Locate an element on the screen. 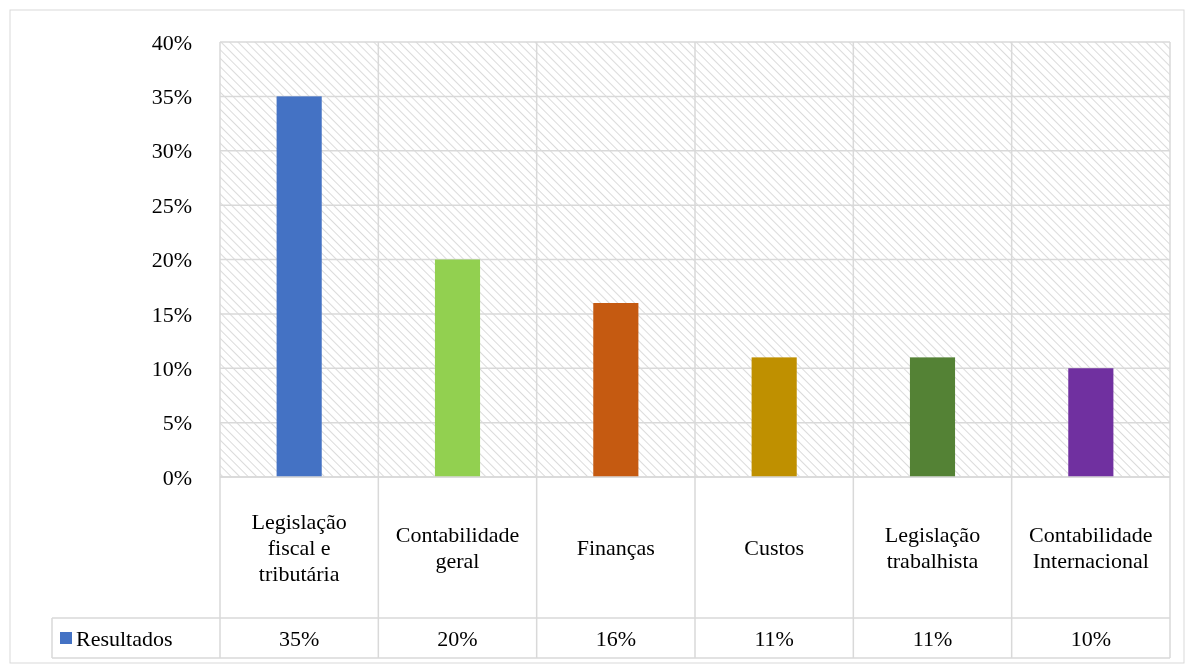 Image resolution: width=1188 pixels, height=666 pixels. y-tick-label: 40% is located at coordinates (171, 42).